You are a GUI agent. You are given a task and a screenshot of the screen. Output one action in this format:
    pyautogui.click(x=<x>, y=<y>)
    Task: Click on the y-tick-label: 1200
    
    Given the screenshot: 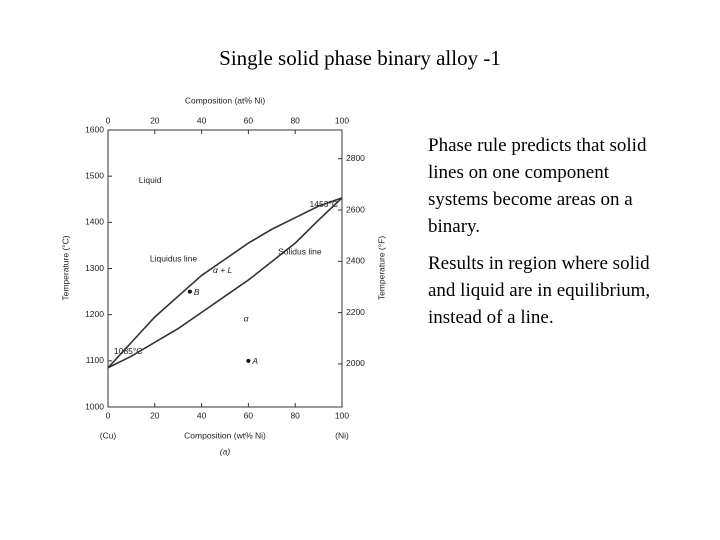 What is the action you would take?
    pyautogui.click(x=94, y=314)
    